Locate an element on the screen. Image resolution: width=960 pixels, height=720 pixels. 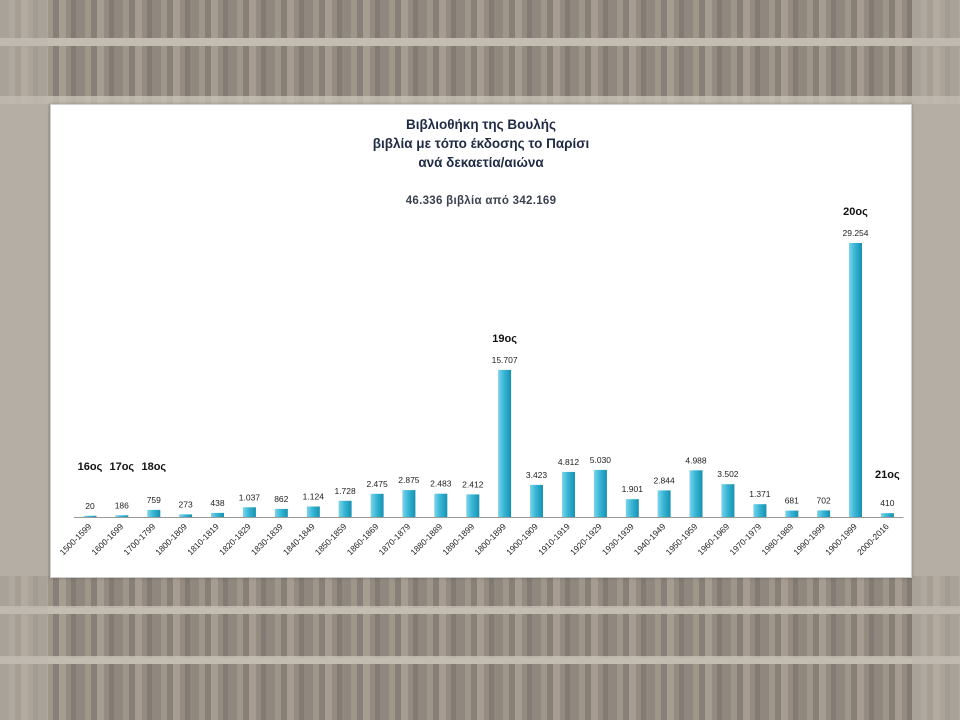
century-annotation: 19ος is located at coordinates (504, 339).